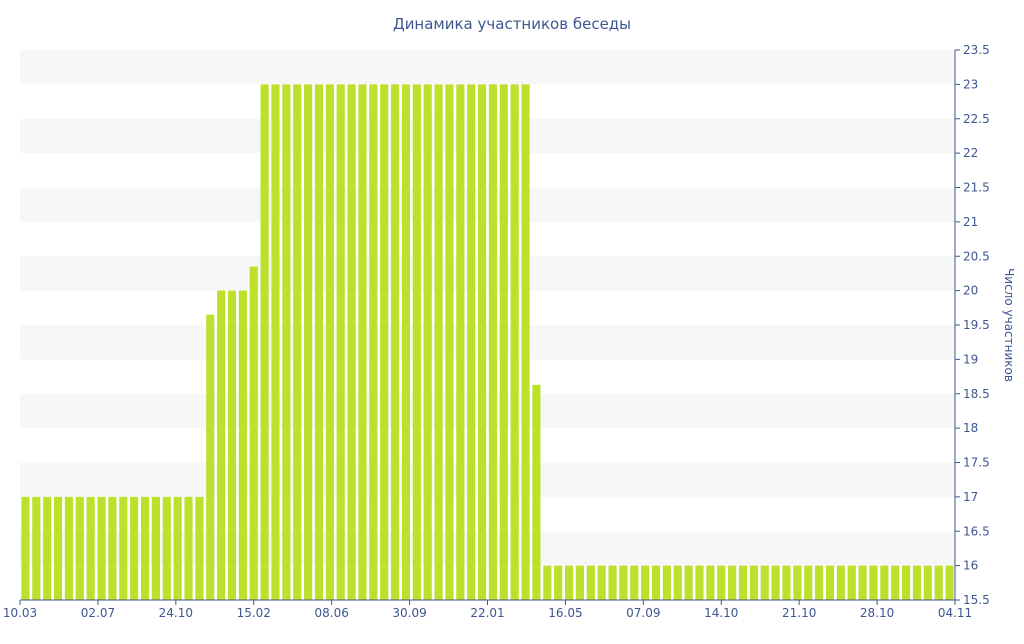 The image size is (1024, 644). What do you see at coordinates (721, 613) in the screenshot?
I see `x-tick-label: 14.10` at bounding box center [721, 613].